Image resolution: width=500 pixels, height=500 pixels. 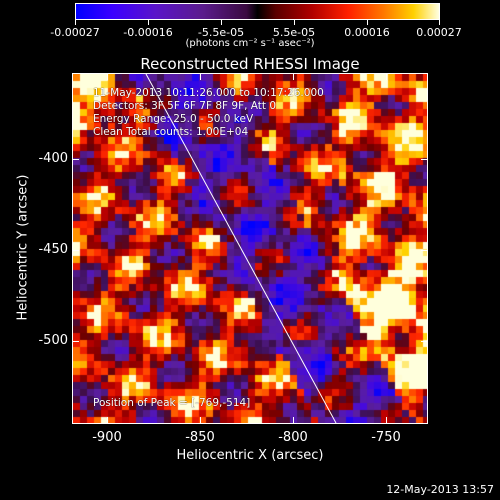 What do you see at coordinates (107, 437) in the screenshot?
I see `x-tick-label: -900` at bounding box center [107, 437].